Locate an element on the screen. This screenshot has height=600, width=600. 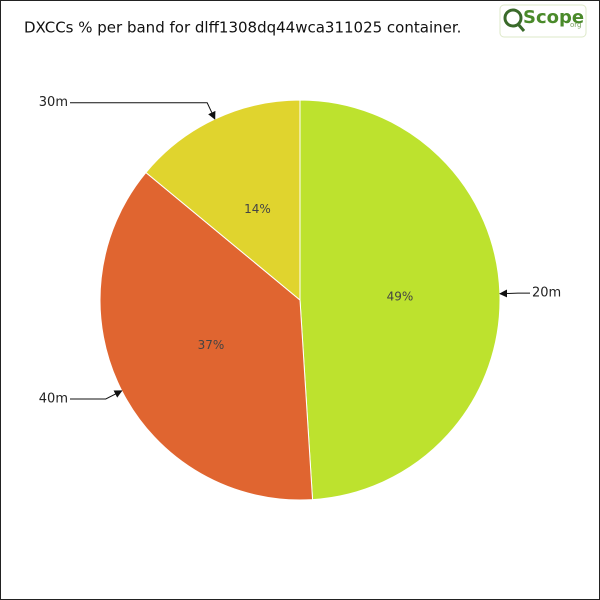
category-label: 30m is located at coordinates (53, 102).